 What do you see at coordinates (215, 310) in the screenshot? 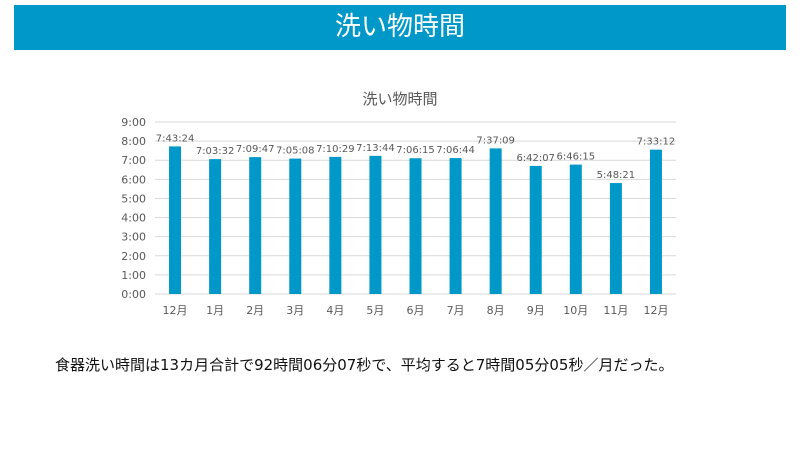
I see `x-tick-label: 1月` at bounding box center [215, 310].